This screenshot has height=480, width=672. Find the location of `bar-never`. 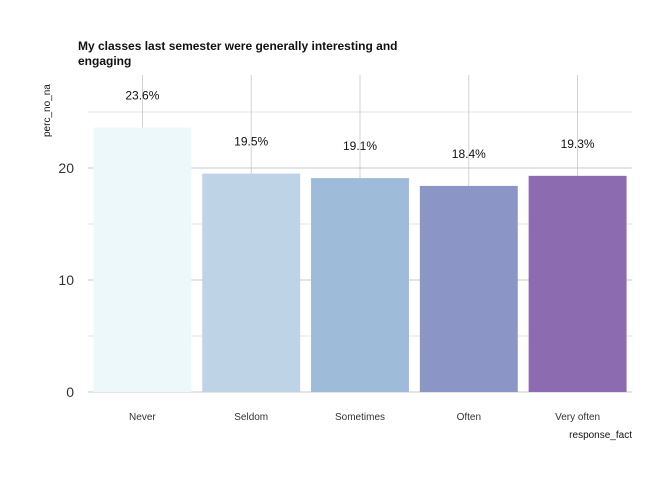

bar-never is located at coordinates (142, 260).